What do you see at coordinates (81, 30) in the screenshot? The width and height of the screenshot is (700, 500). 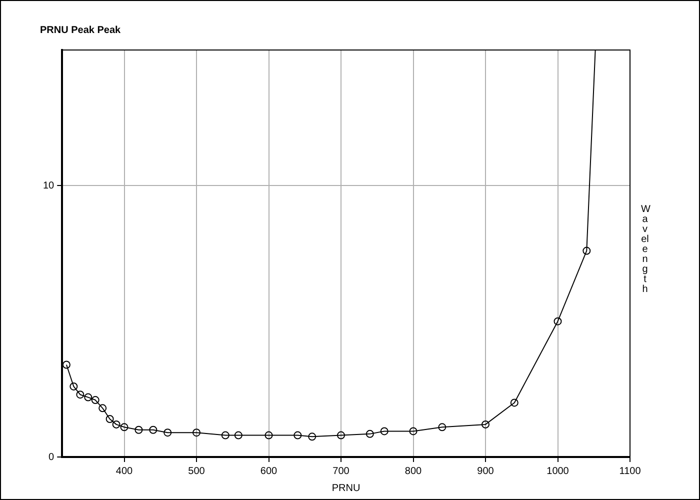 I see `chart-title: PRNU Peak Peak` at bounding box center [81, 30].